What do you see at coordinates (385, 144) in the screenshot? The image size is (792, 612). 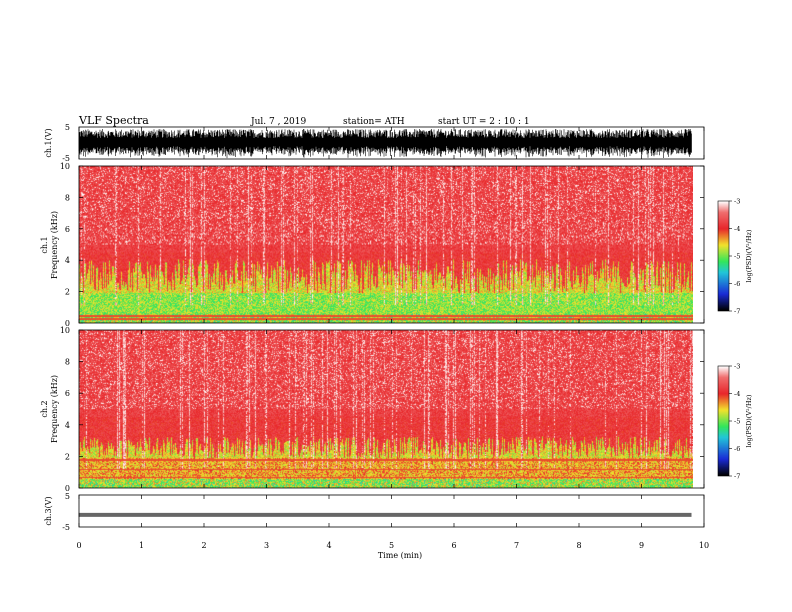 I see `ch1-waveform-trace` at bounding box center [385, 144].